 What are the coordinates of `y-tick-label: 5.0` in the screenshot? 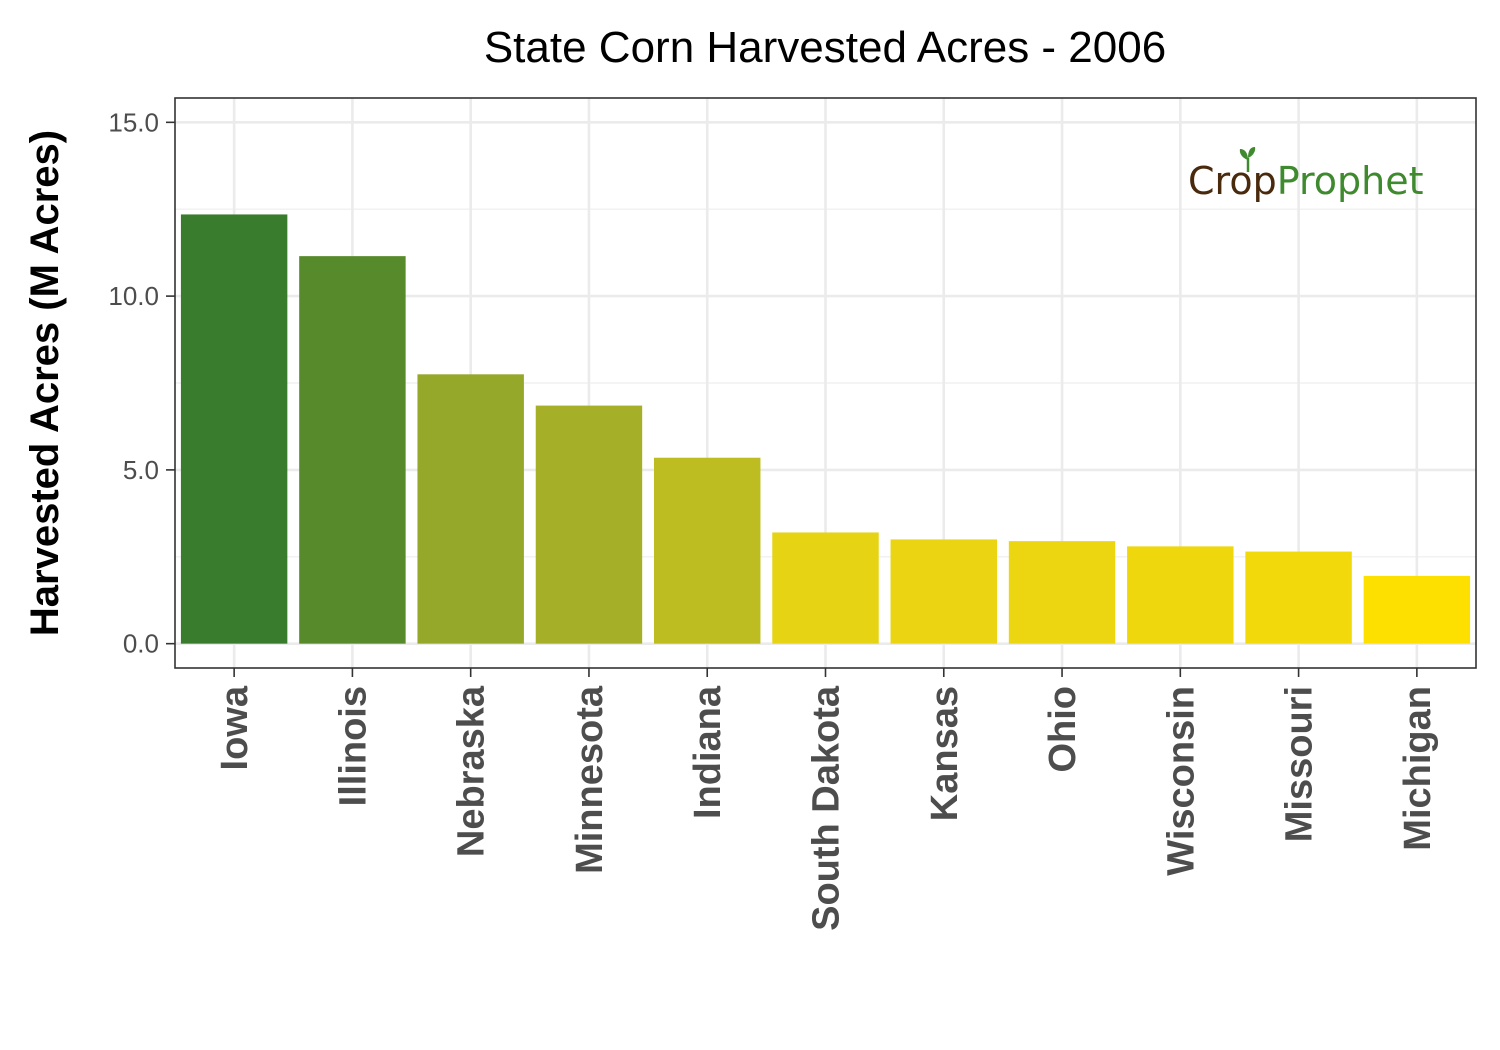 It's located at (141, 470).